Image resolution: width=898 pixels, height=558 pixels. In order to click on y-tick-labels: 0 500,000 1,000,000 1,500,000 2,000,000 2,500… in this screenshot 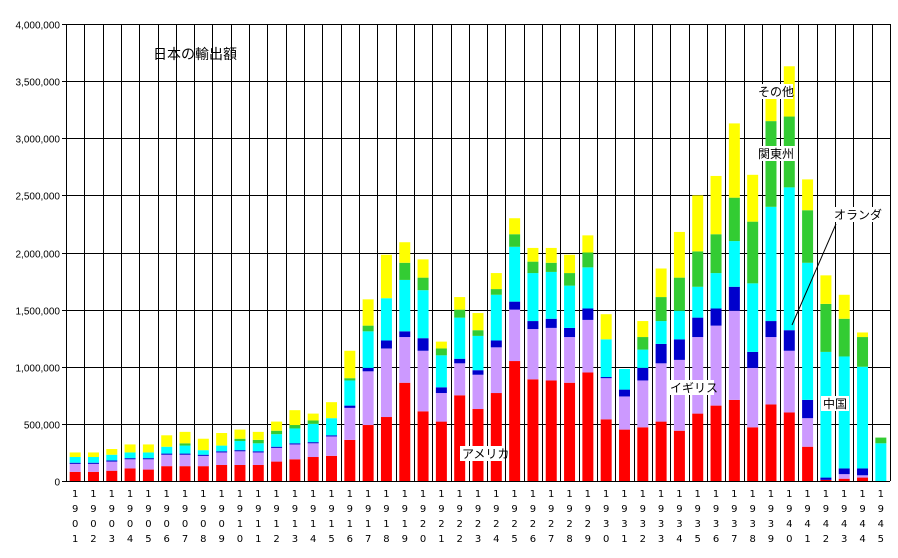, I will do `click(38, 255)`.